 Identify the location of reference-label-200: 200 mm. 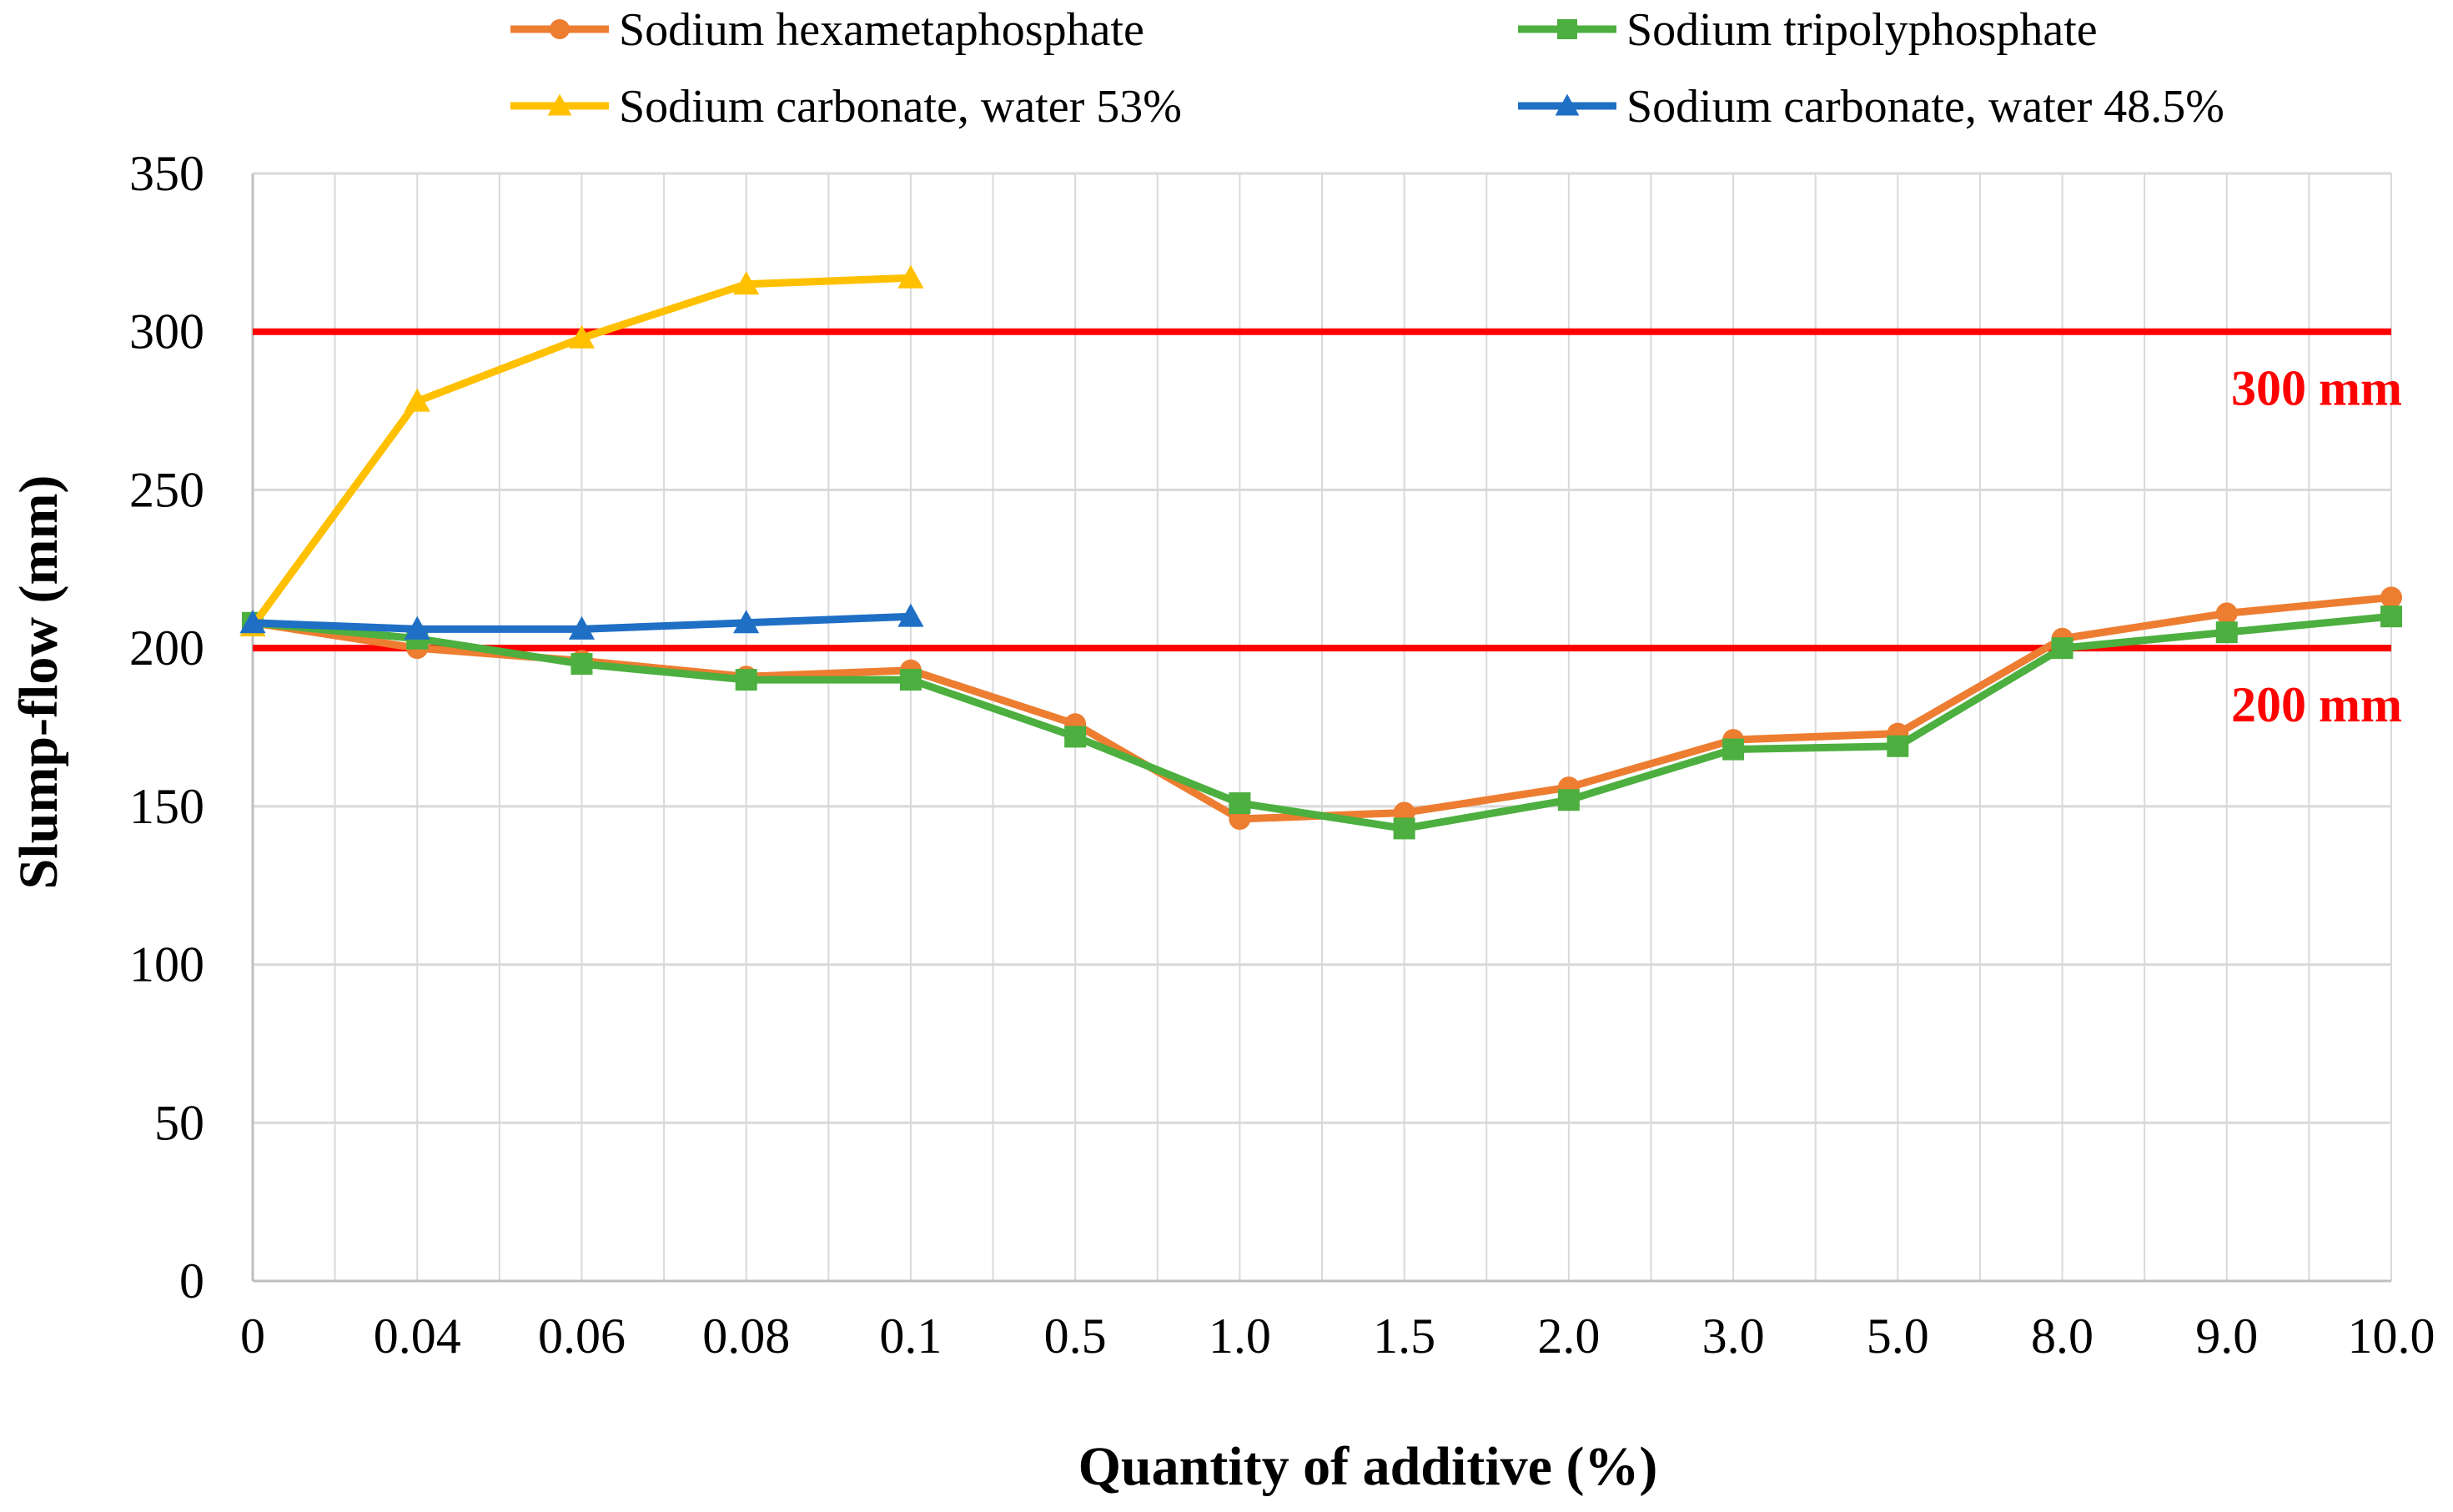
(2316, 704).